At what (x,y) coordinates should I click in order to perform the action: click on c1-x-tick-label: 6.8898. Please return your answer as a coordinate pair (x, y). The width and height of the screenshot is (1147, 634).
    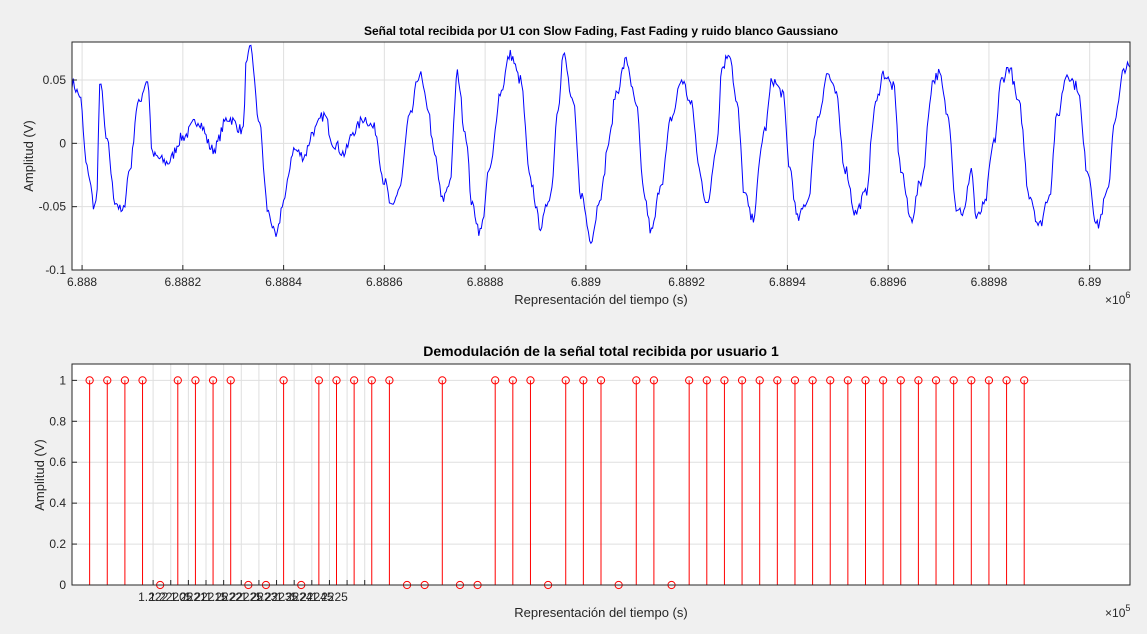
    Looking at the image, I should click on (989, 282).